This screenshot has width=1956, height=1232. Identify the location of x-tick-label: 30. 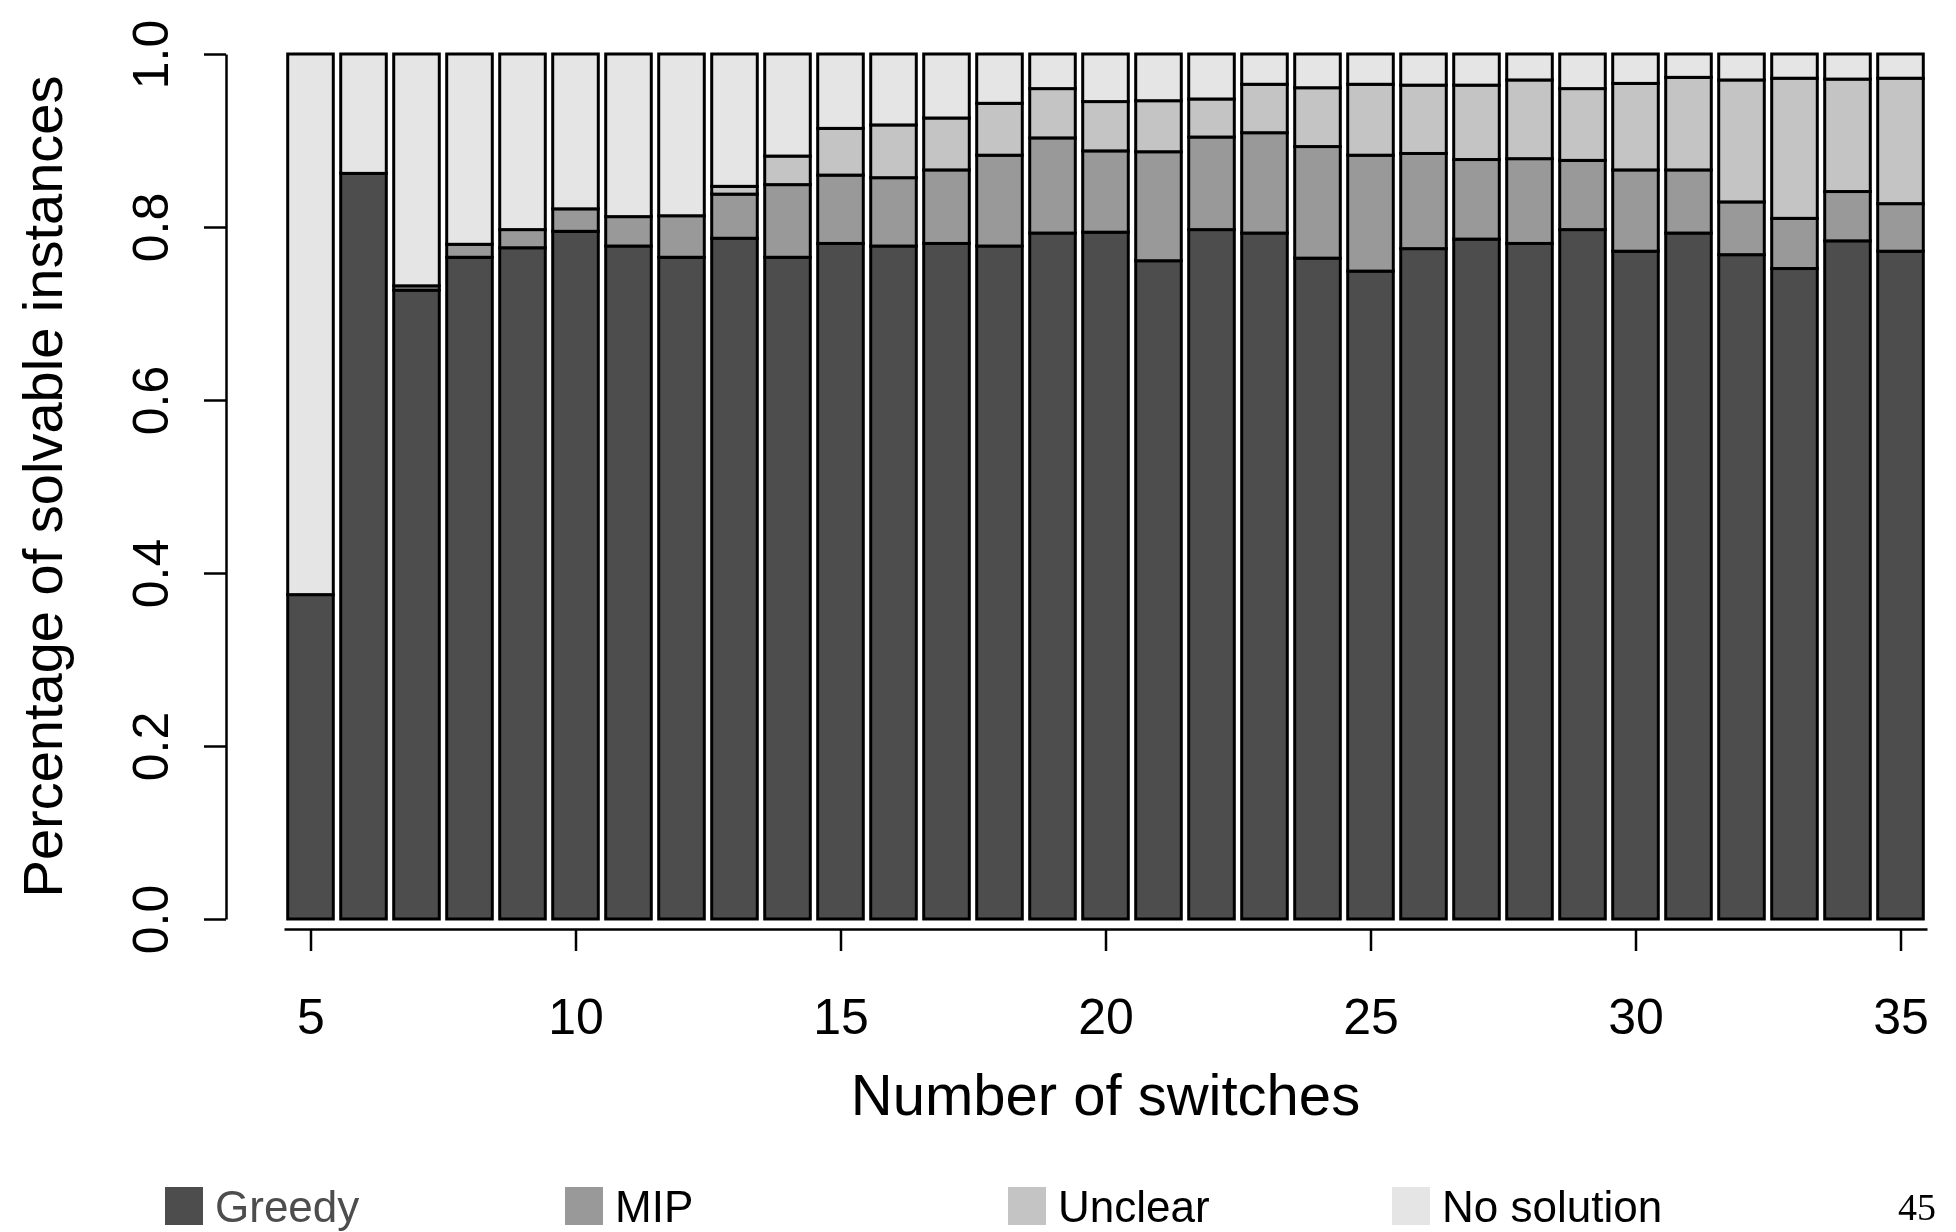
(1636, 1017).